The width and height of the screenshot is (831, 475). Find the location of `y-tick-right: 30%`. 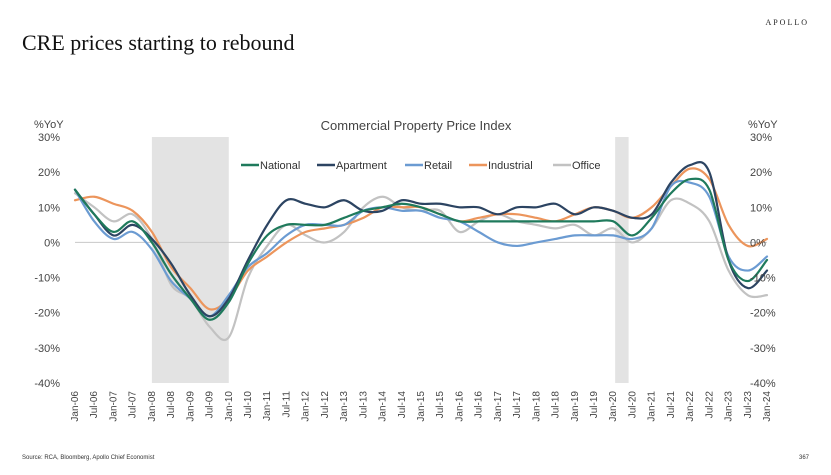

y-tick-right: 30% is located at coordinates (761, 138).